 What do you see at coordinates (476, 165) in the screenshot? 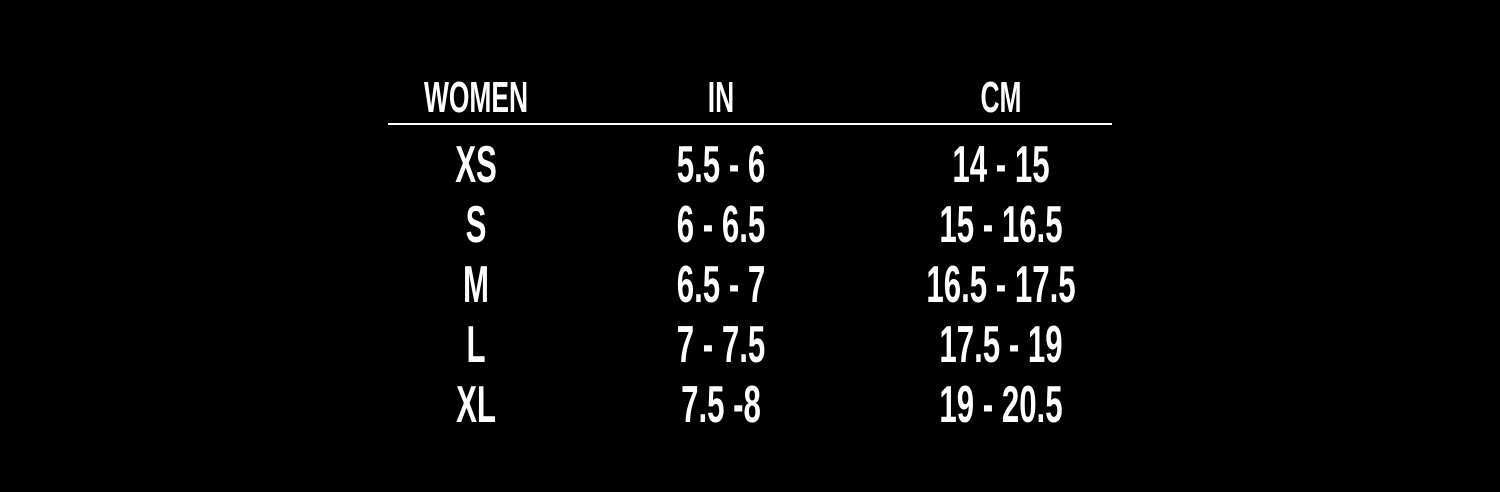
I see `row-0-size: XS` at bounding box center [476, 165].